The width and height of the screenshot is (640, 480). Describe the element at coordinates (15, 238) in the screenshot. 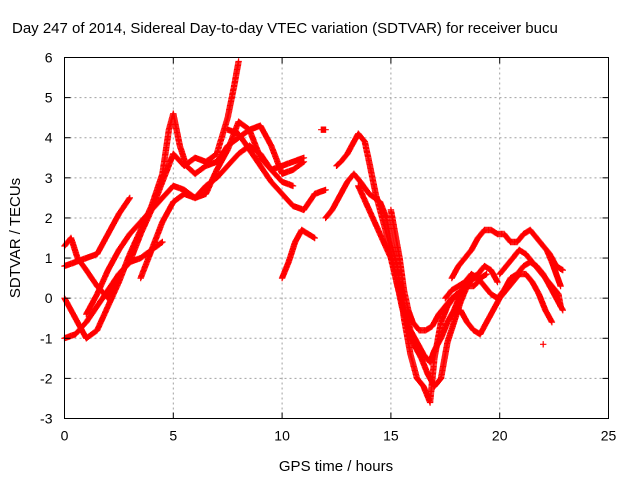

I see `y-axis-label: SDTVAR / TECUs` at that location.